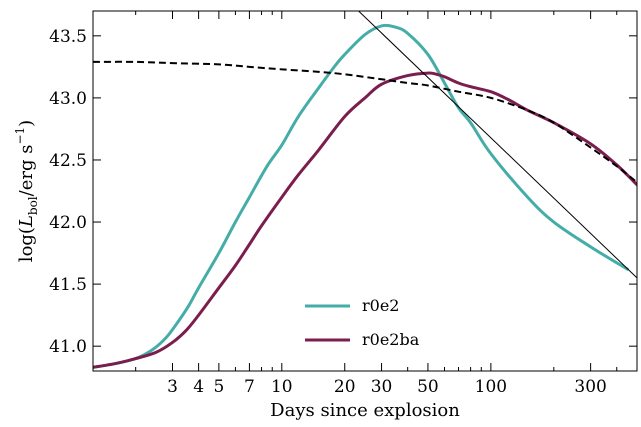 The height and width of the screenshot is (427, 641). I want to click on x-tick-label: 3, so click(172, 387).